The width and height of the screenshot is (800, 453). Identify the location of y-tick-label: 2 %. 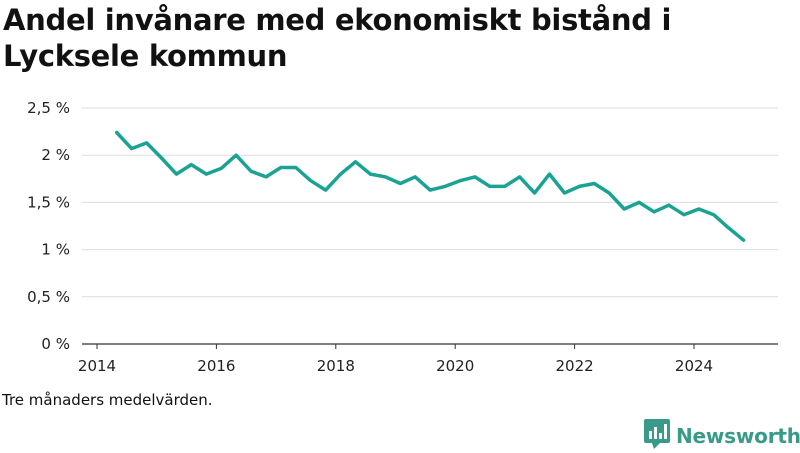
(55, 155).